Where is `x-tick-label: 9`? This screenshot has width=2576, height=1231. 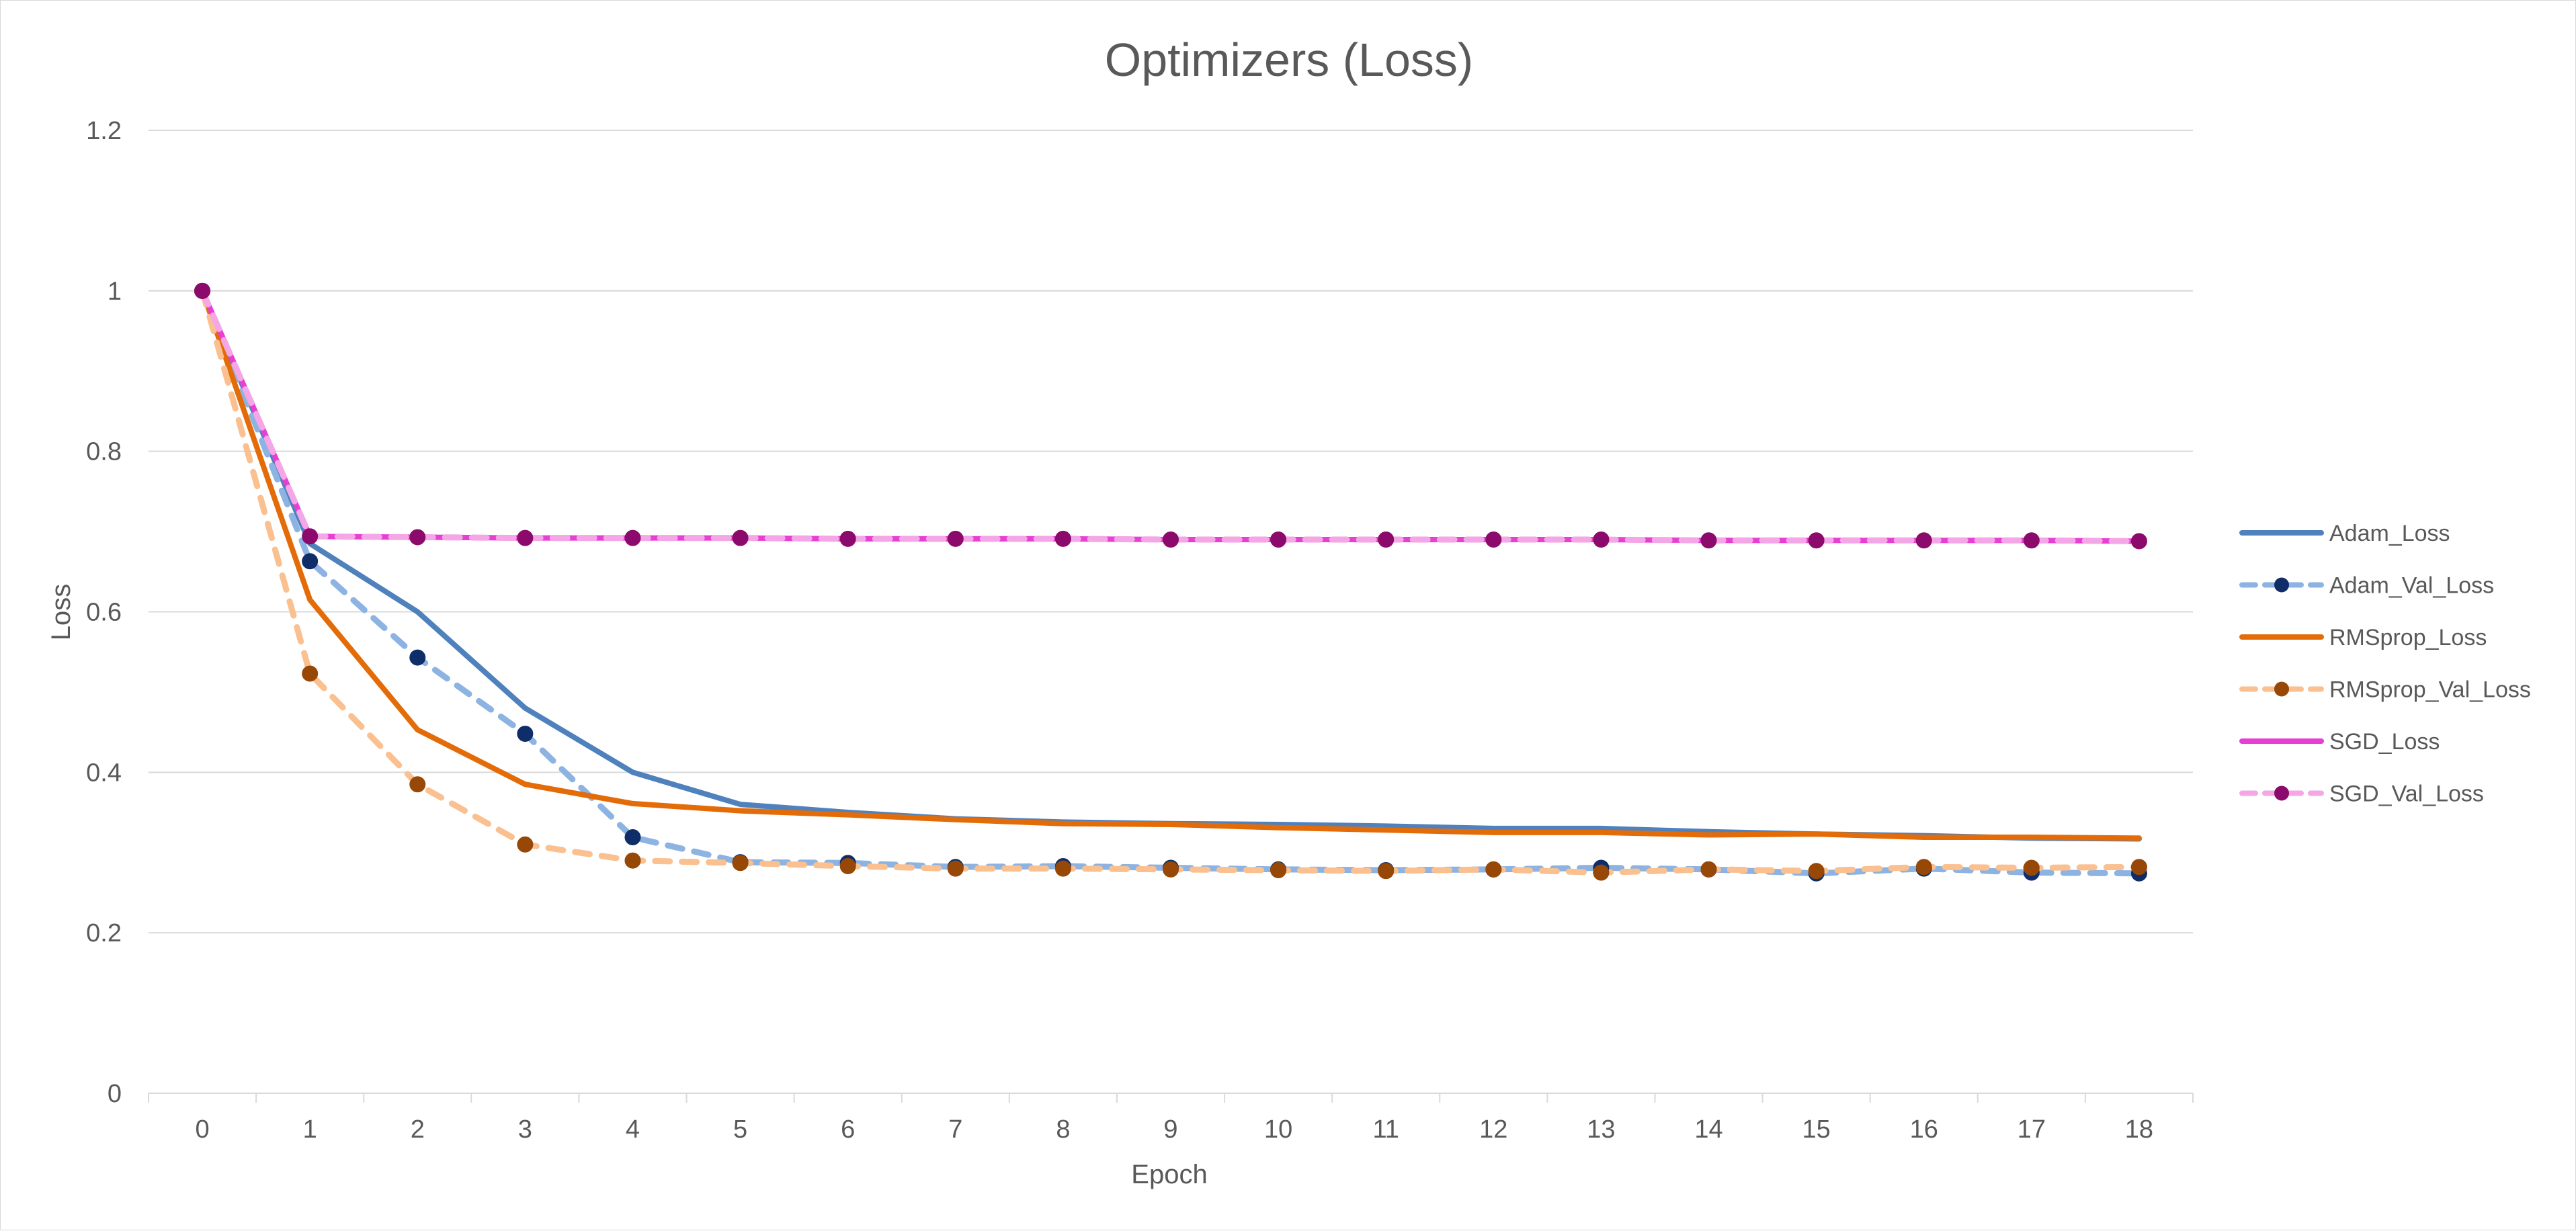
x-tick-label: 9 is located at coordinates (1170, 1130).